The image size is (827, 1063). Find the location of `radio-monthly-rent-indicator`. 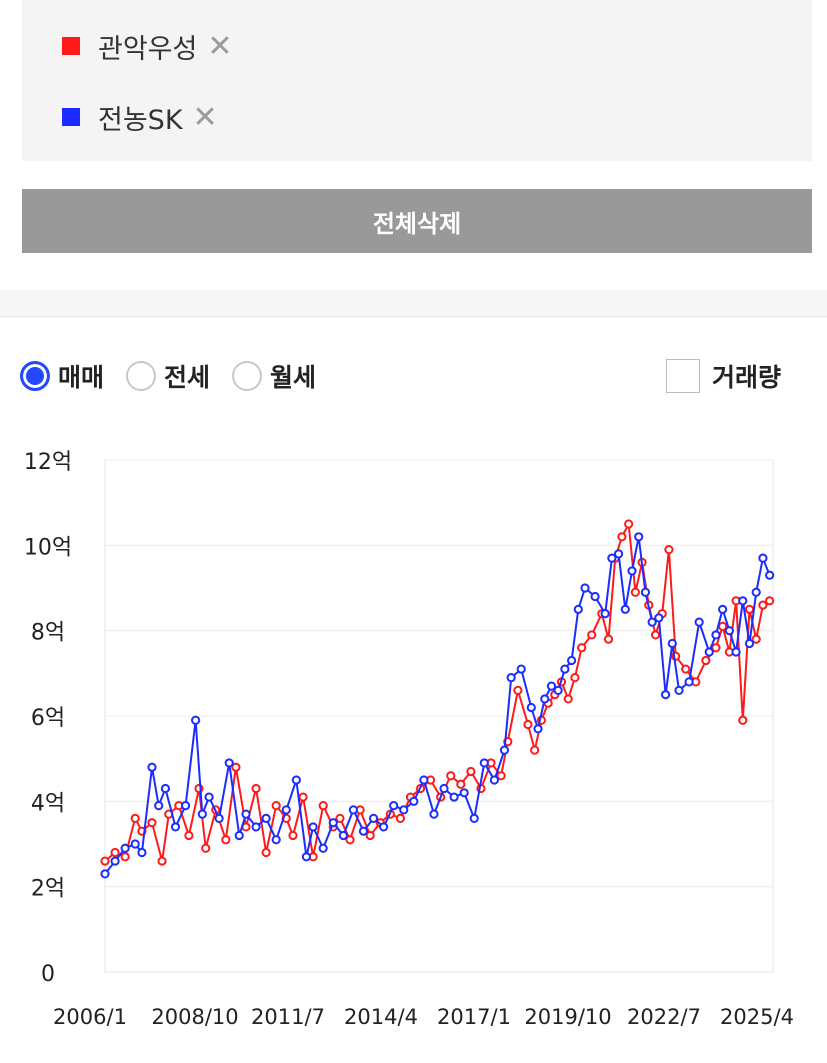

radio-monthly-rent-indicator is located at coordinates (247, 376).